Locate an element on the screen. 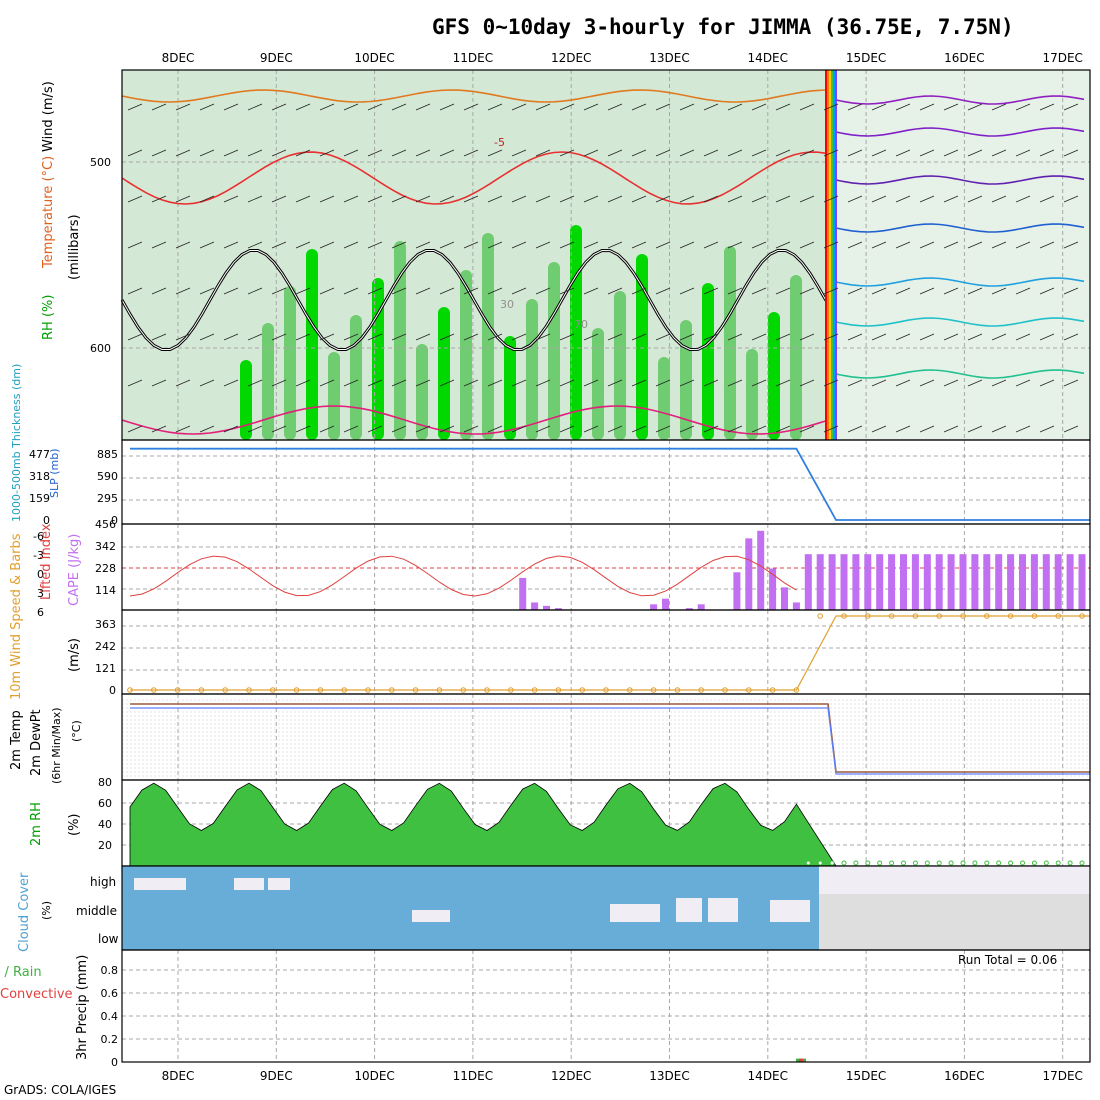 The image size is (1100, 1100). cloud-ylabel: Cloud Cover is located at coordinates (24, 912).